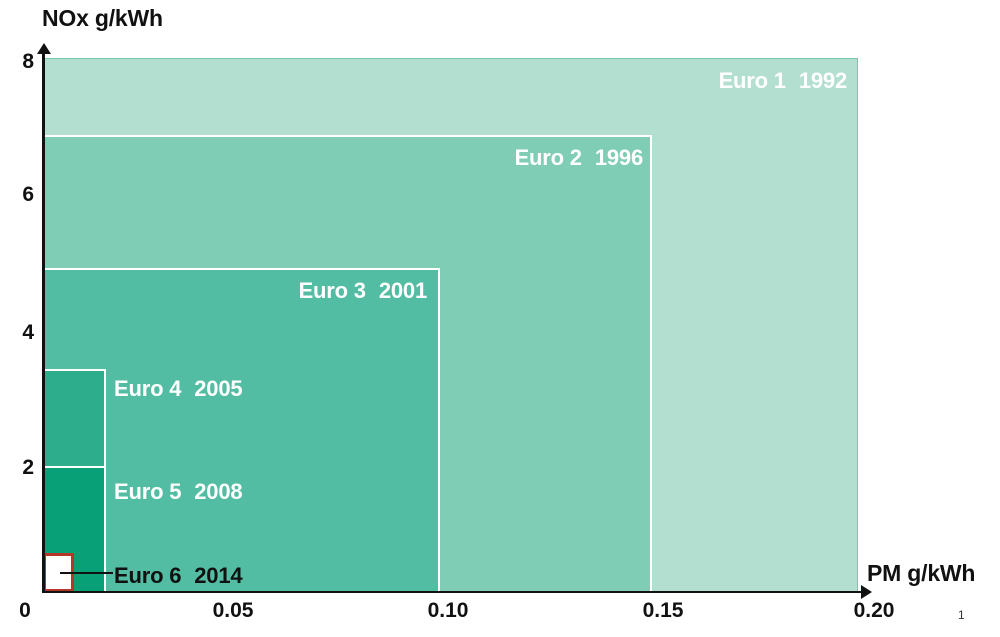  What do you see at coordinates (921, 573) in the screenshot?
I see `x-axis-title: PM g/kWh` at bounding box center [921, 573].